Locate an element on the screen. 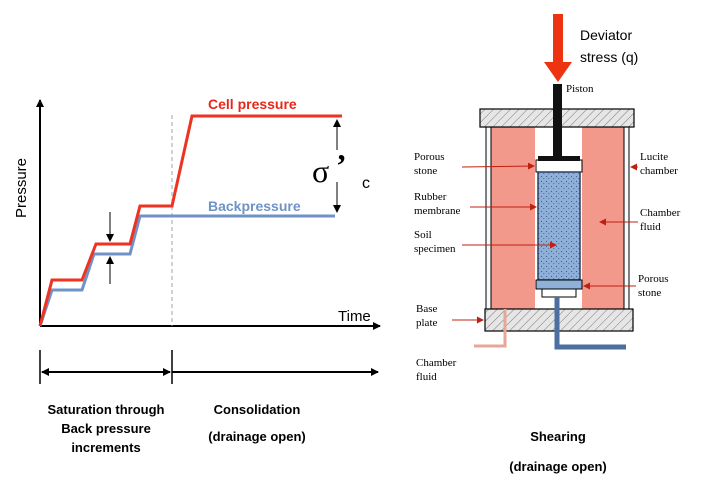 The image size is (706, 489). porous-stone-top-label-2: stone is located at coordinates (425, 171).